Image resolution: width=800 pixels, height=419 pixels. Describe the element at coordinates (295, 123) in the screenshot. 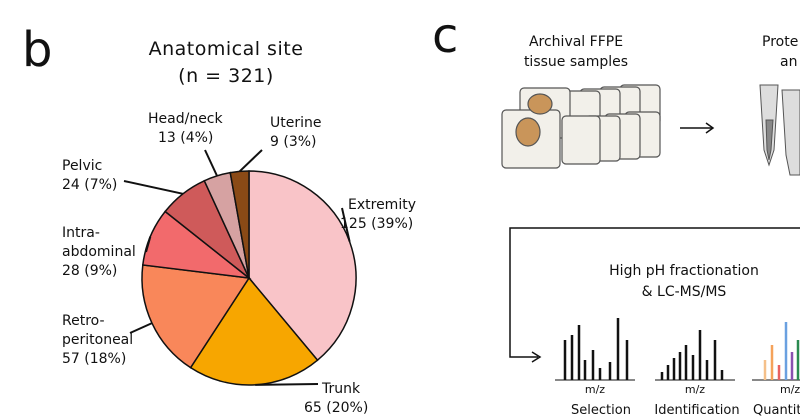

I see `slice-label: Uterine` at that location.